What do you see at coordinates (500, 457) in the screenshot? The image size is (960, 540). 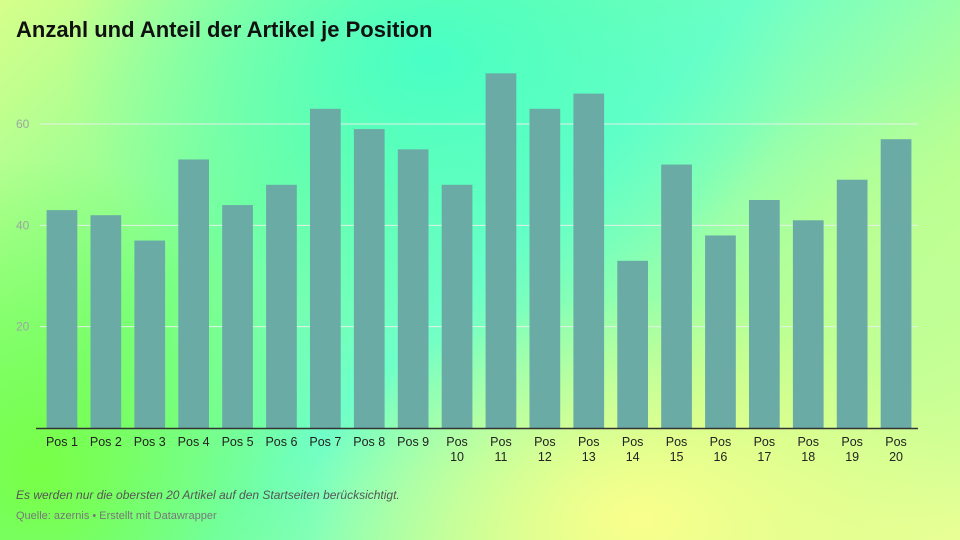 I see `x-tick-label: 11` at bounding box center [500, 457].